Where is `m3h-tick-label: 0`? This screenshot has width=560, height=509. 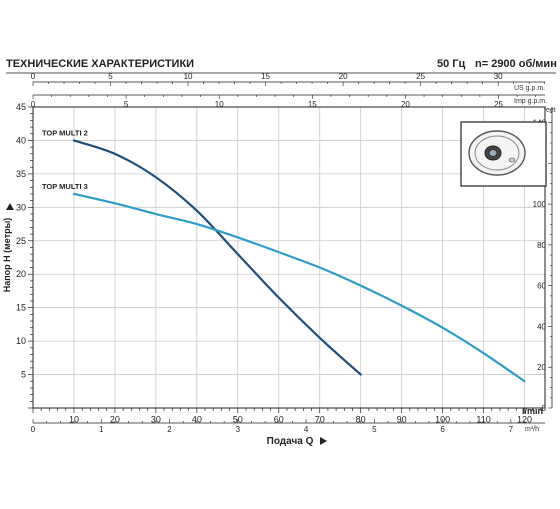
m3h-tick-label: 0 is located at coordinates (33, 429).